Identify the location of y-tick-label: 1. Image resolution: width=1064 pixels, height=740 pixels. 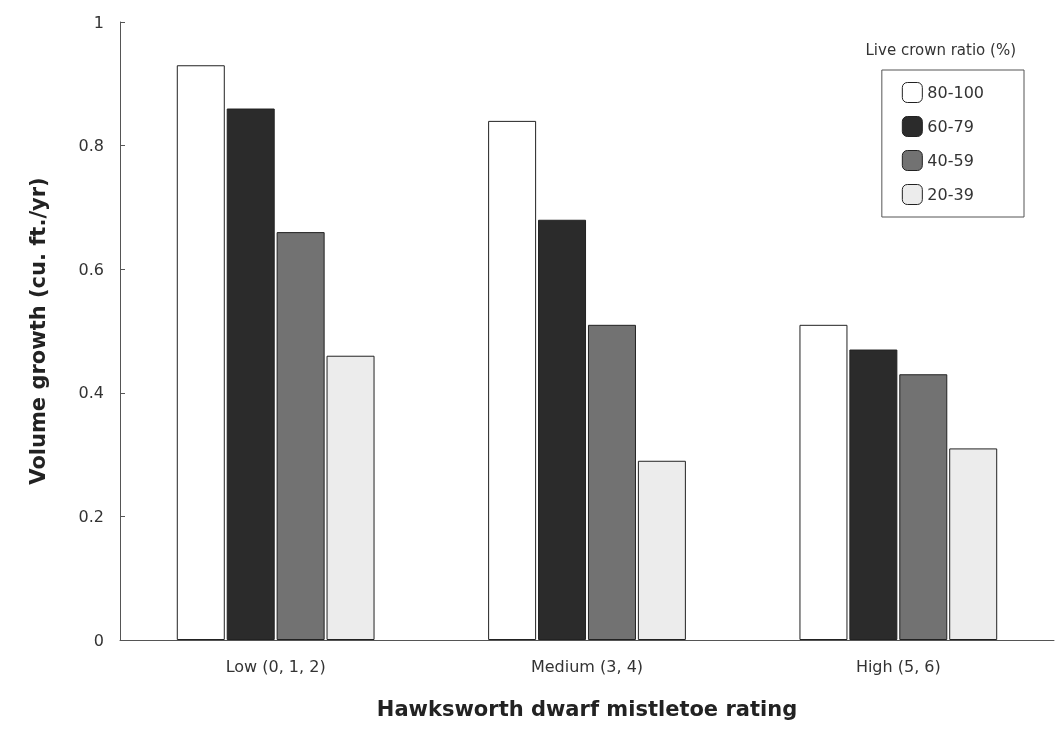
(98, 22).